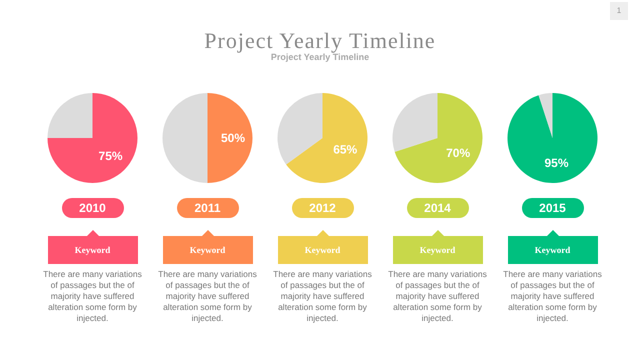  I want to click on data-label: 95%, so click(556, 163).